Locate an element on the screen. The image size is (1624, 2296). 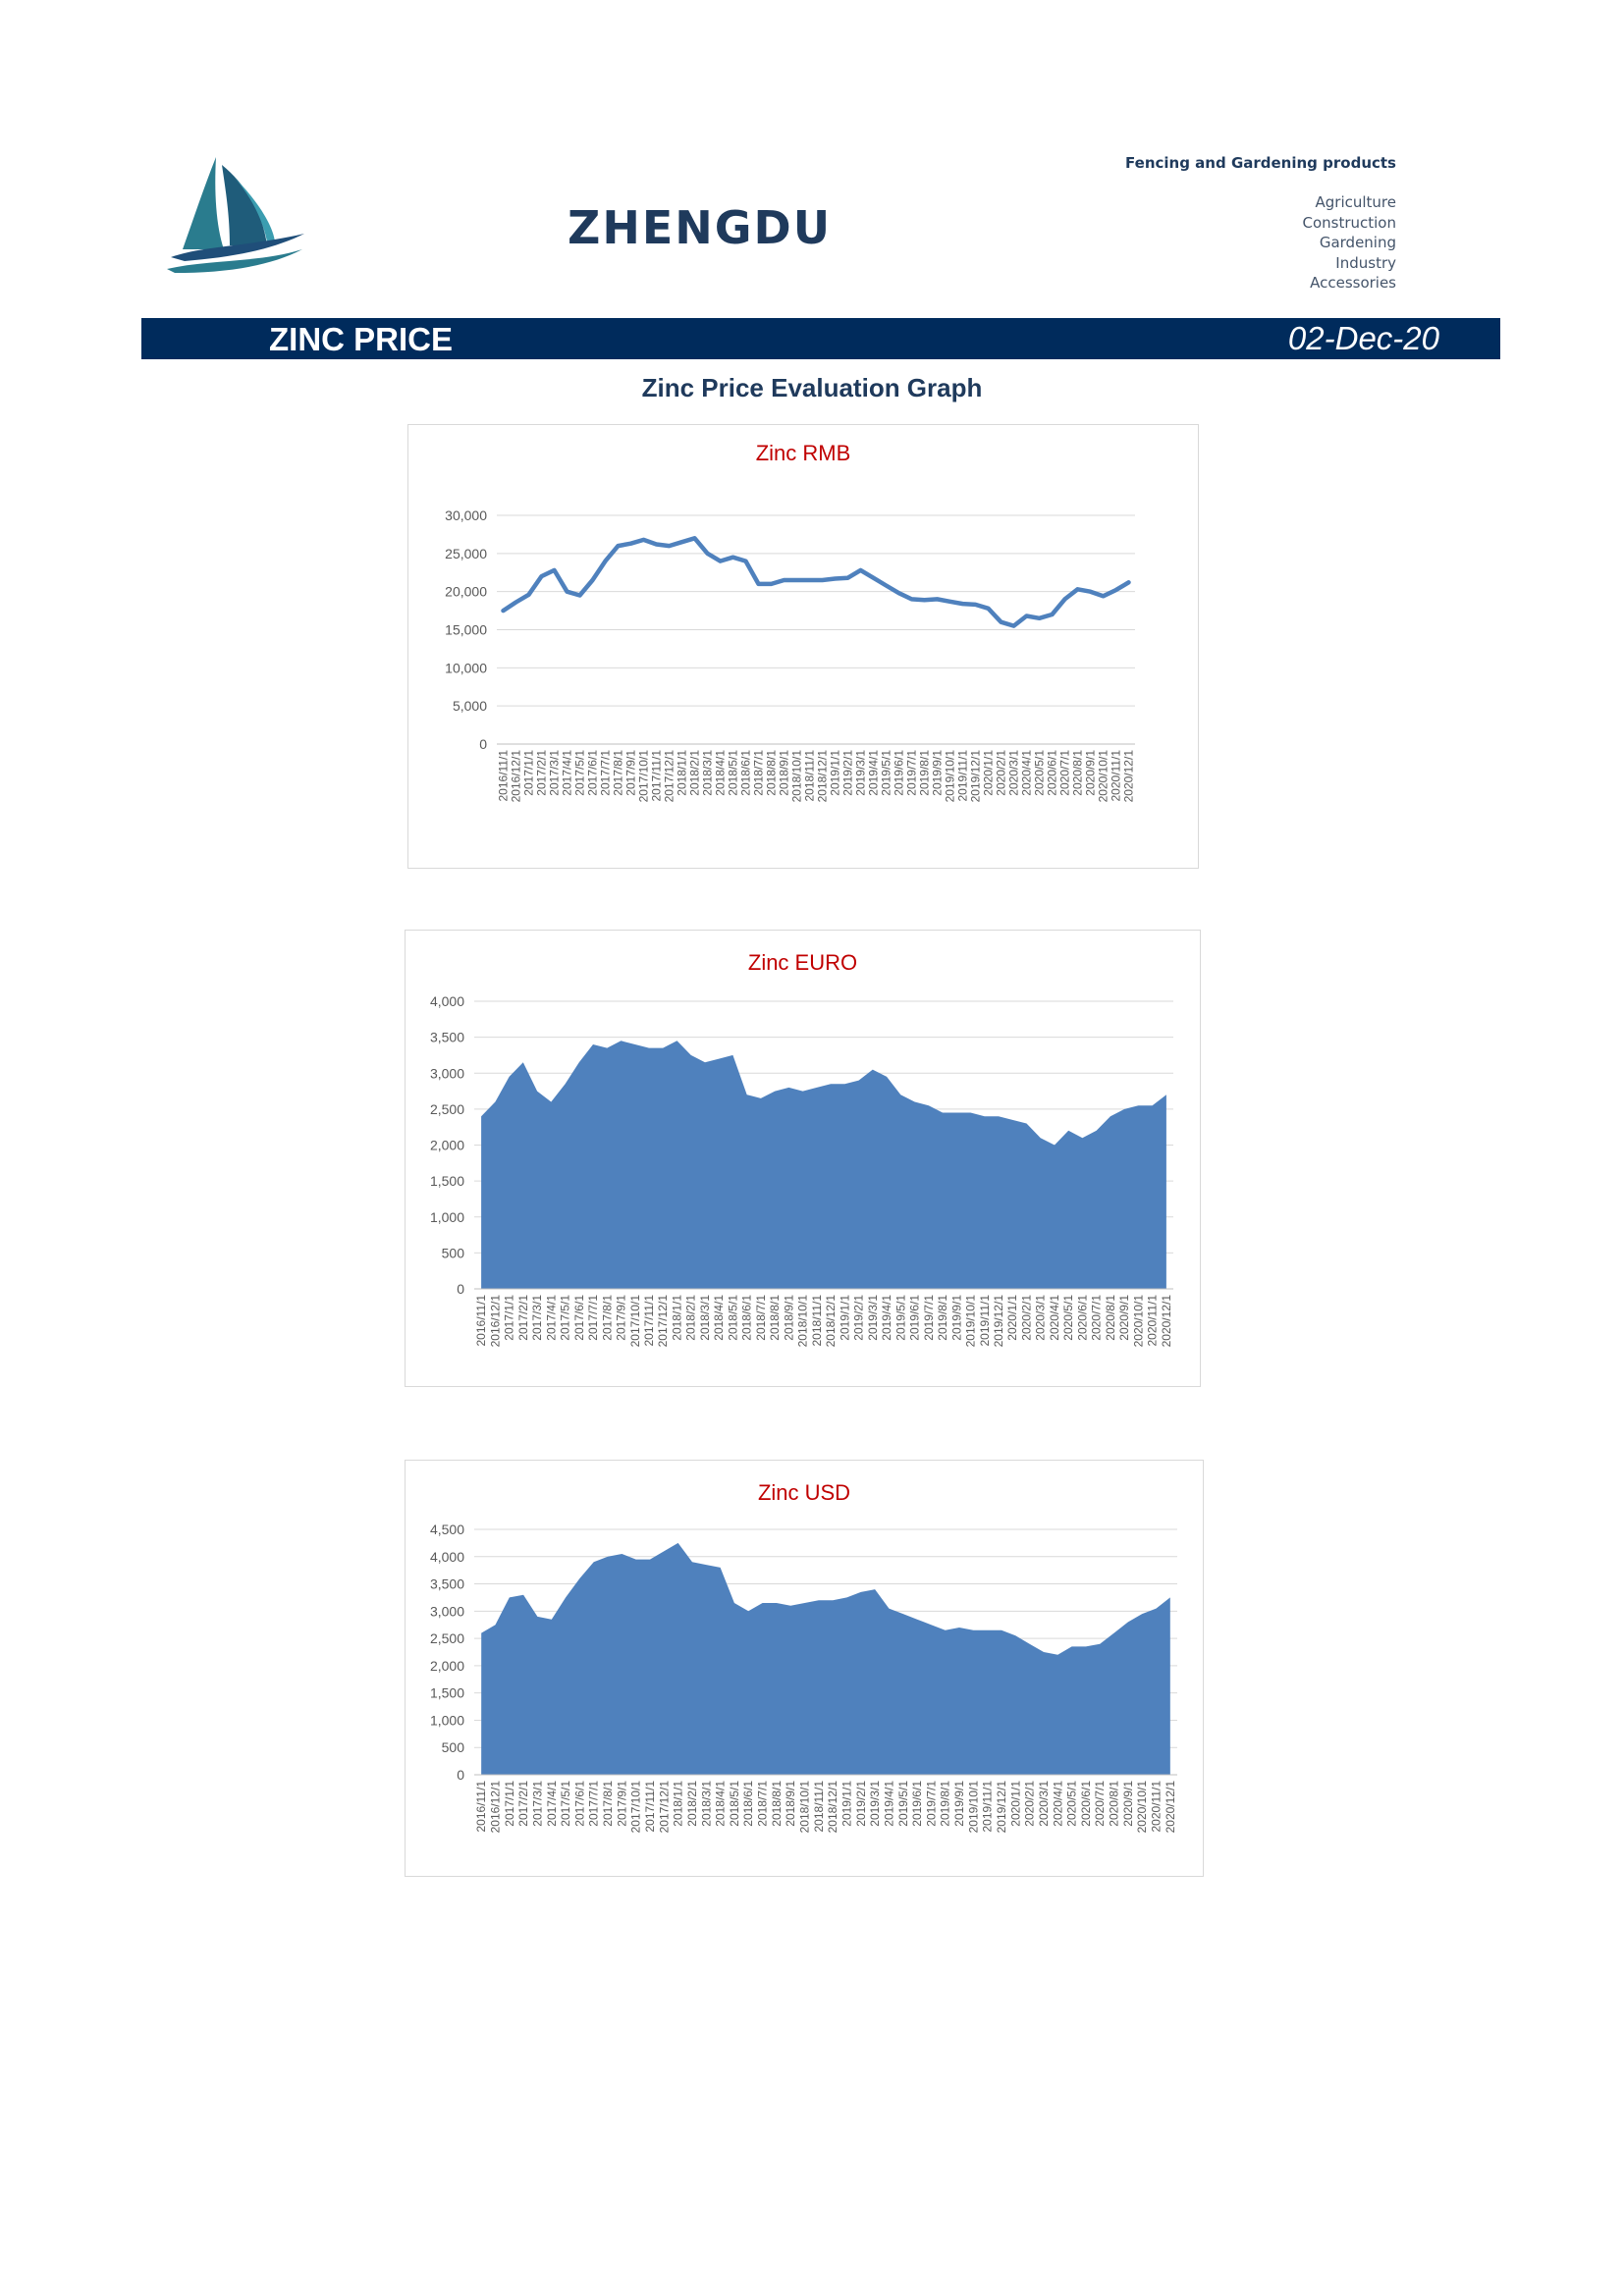
x-tick-label: 2017/5/1 is located at coordinates (565, 1804).